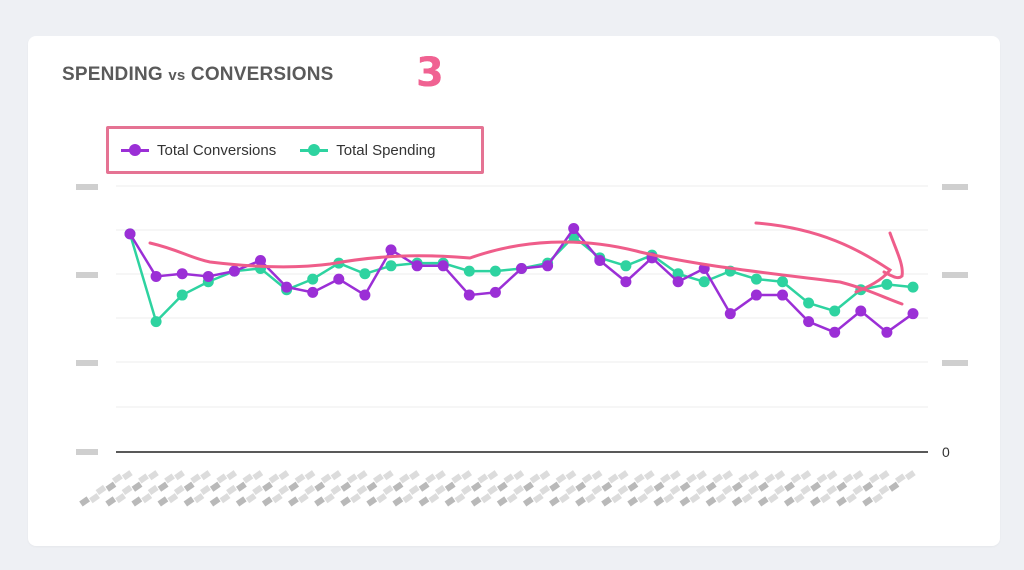  Describe the element at coordinates (198, 150) in the screenshot. I see `legend-item-conversions: Total Conversions` at that location.